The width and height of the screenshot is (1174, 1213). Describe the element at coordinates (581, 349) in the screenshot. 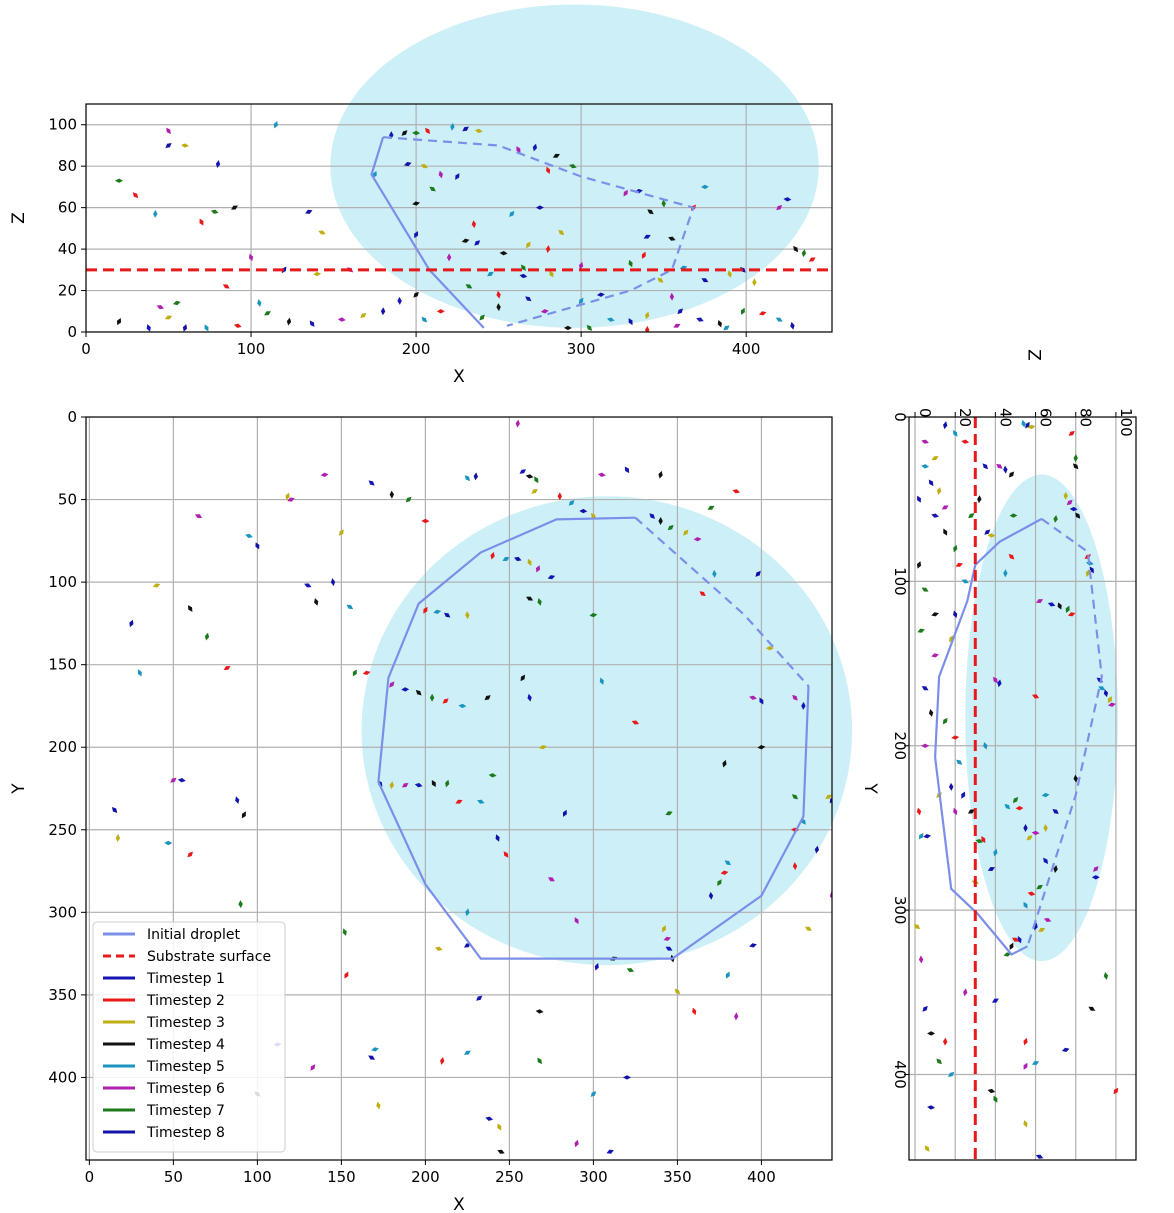

I see `x-tick-label: 300` at that location.